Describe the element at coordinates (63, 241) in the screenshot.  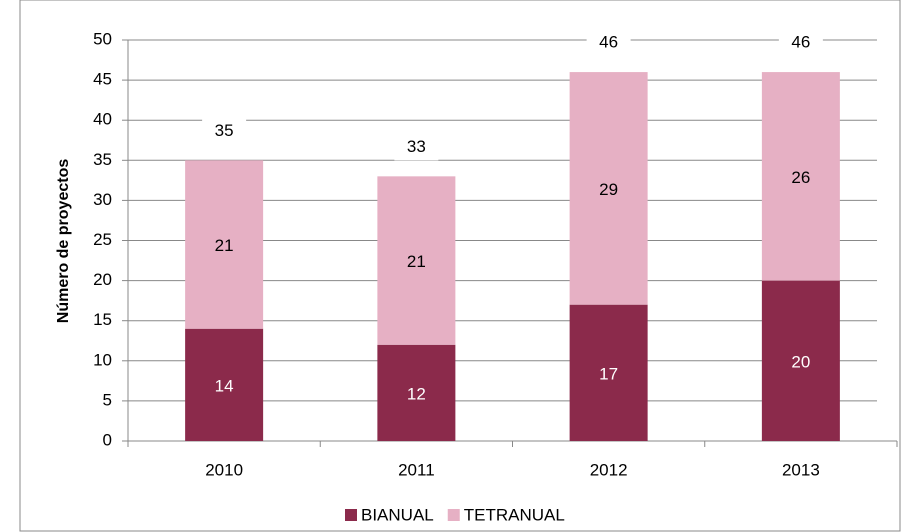
I see `y-axis-label: Número de proyectos` at that location.